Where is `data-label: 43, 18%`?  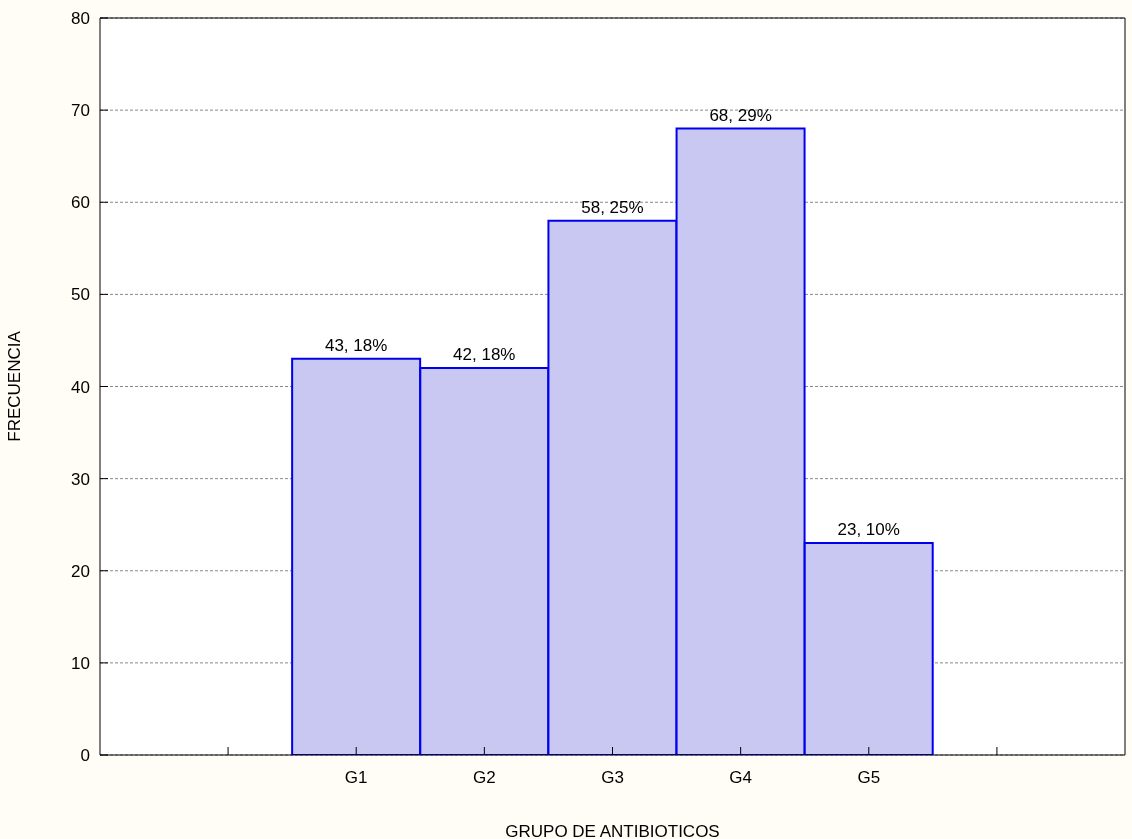
data-label: 43, 18% is located at coordinates (356, 345).